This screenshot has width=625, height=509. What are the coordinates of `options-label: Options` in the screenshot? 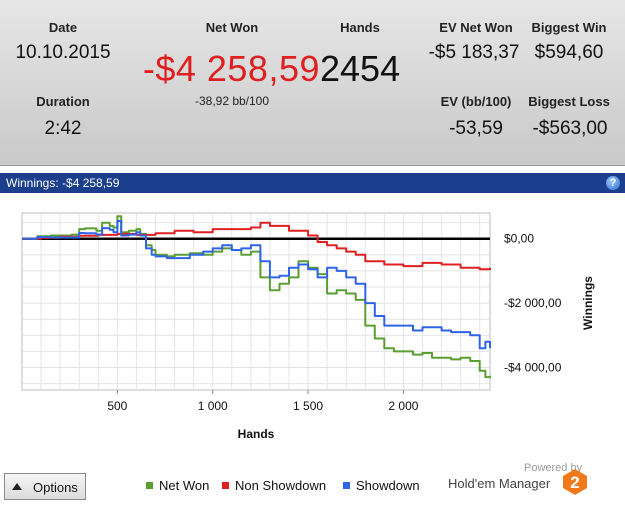 It's located at (55, 487).